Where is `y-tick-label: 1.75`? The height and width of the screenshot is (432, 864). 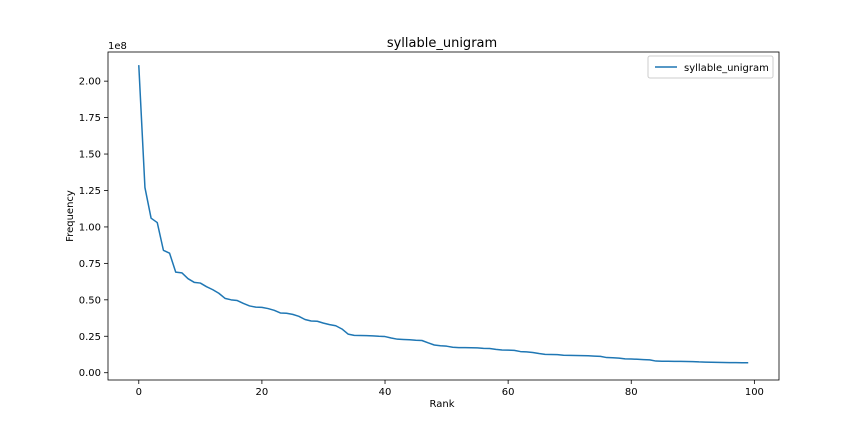
y-tick-label: 1.75 is located at coordinates (90, 118).